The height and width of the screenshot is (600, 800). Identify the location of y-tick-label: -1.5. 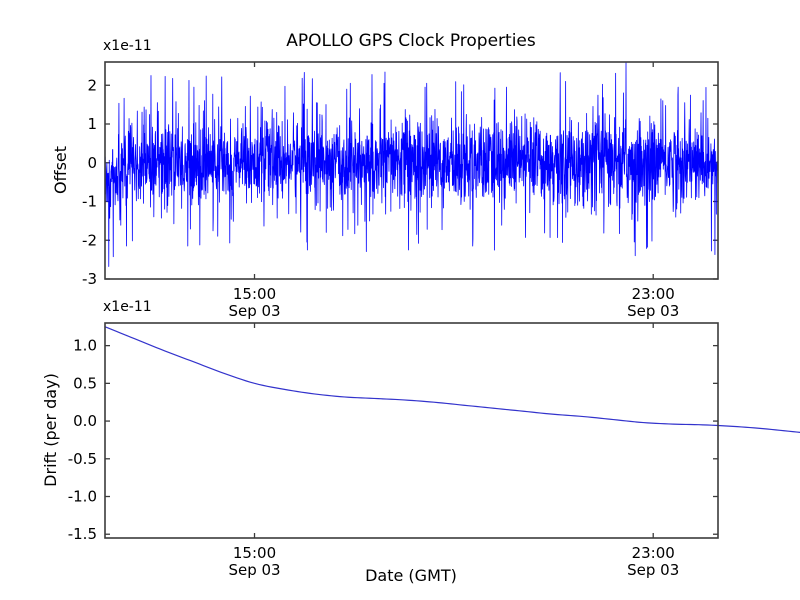
(82, 534).